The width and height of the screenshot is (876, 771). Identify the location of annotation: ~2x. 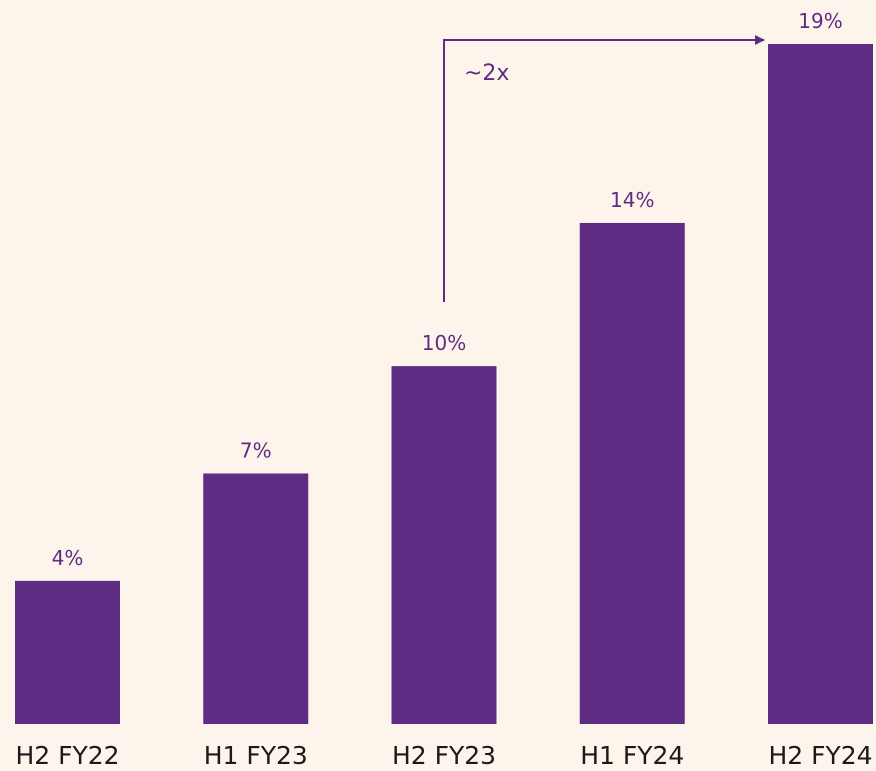
(486, 73).